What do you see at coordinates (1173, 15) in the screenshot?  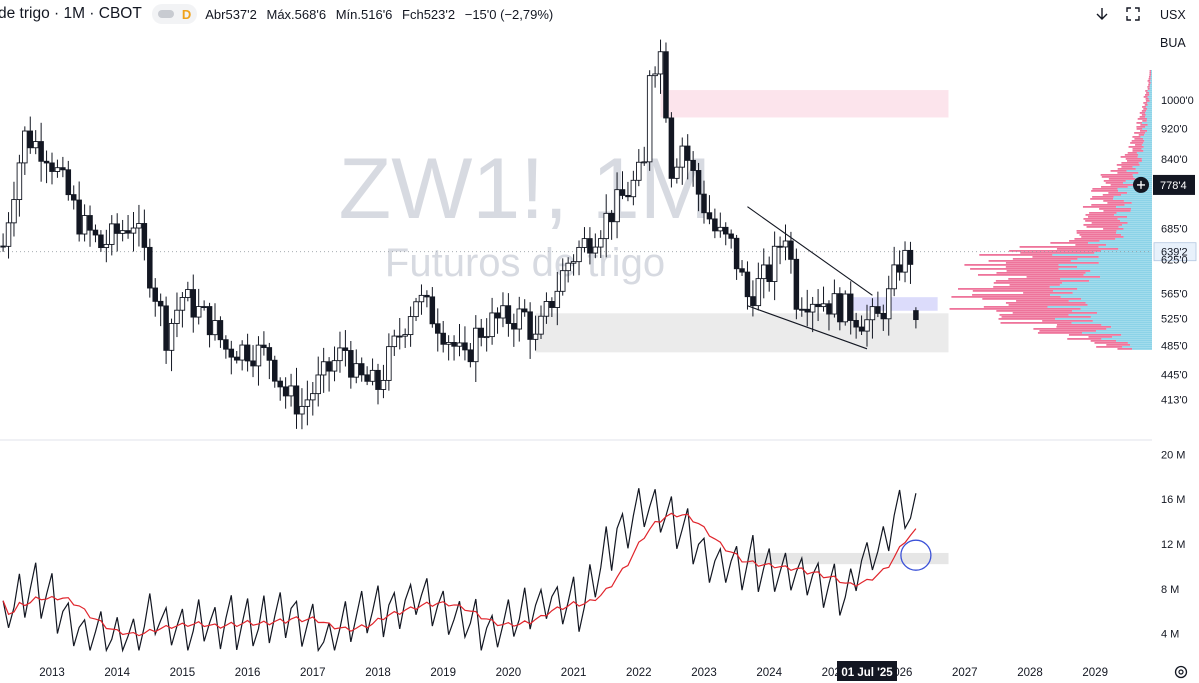 I see `currency-button: USX` at bounding box center [1173, 15].